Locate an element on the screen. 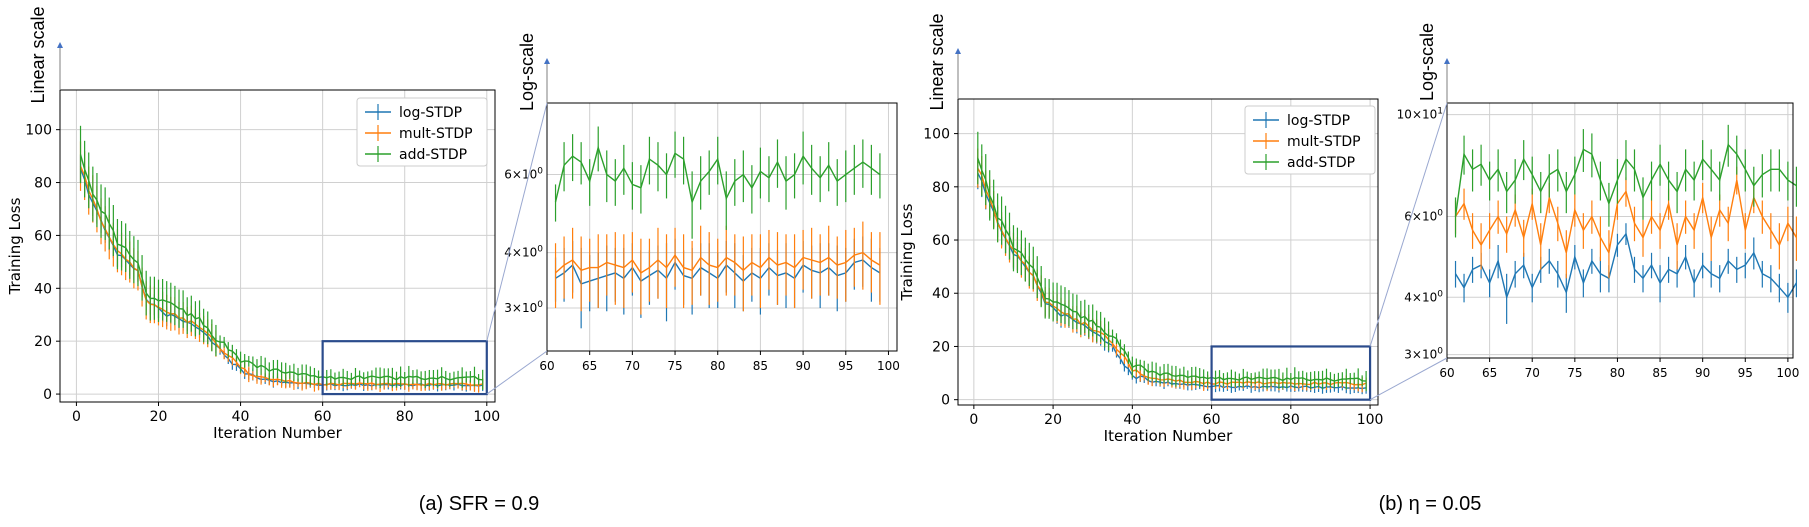  y-tick-label: 6×100 is located at coordinates (523, 174).